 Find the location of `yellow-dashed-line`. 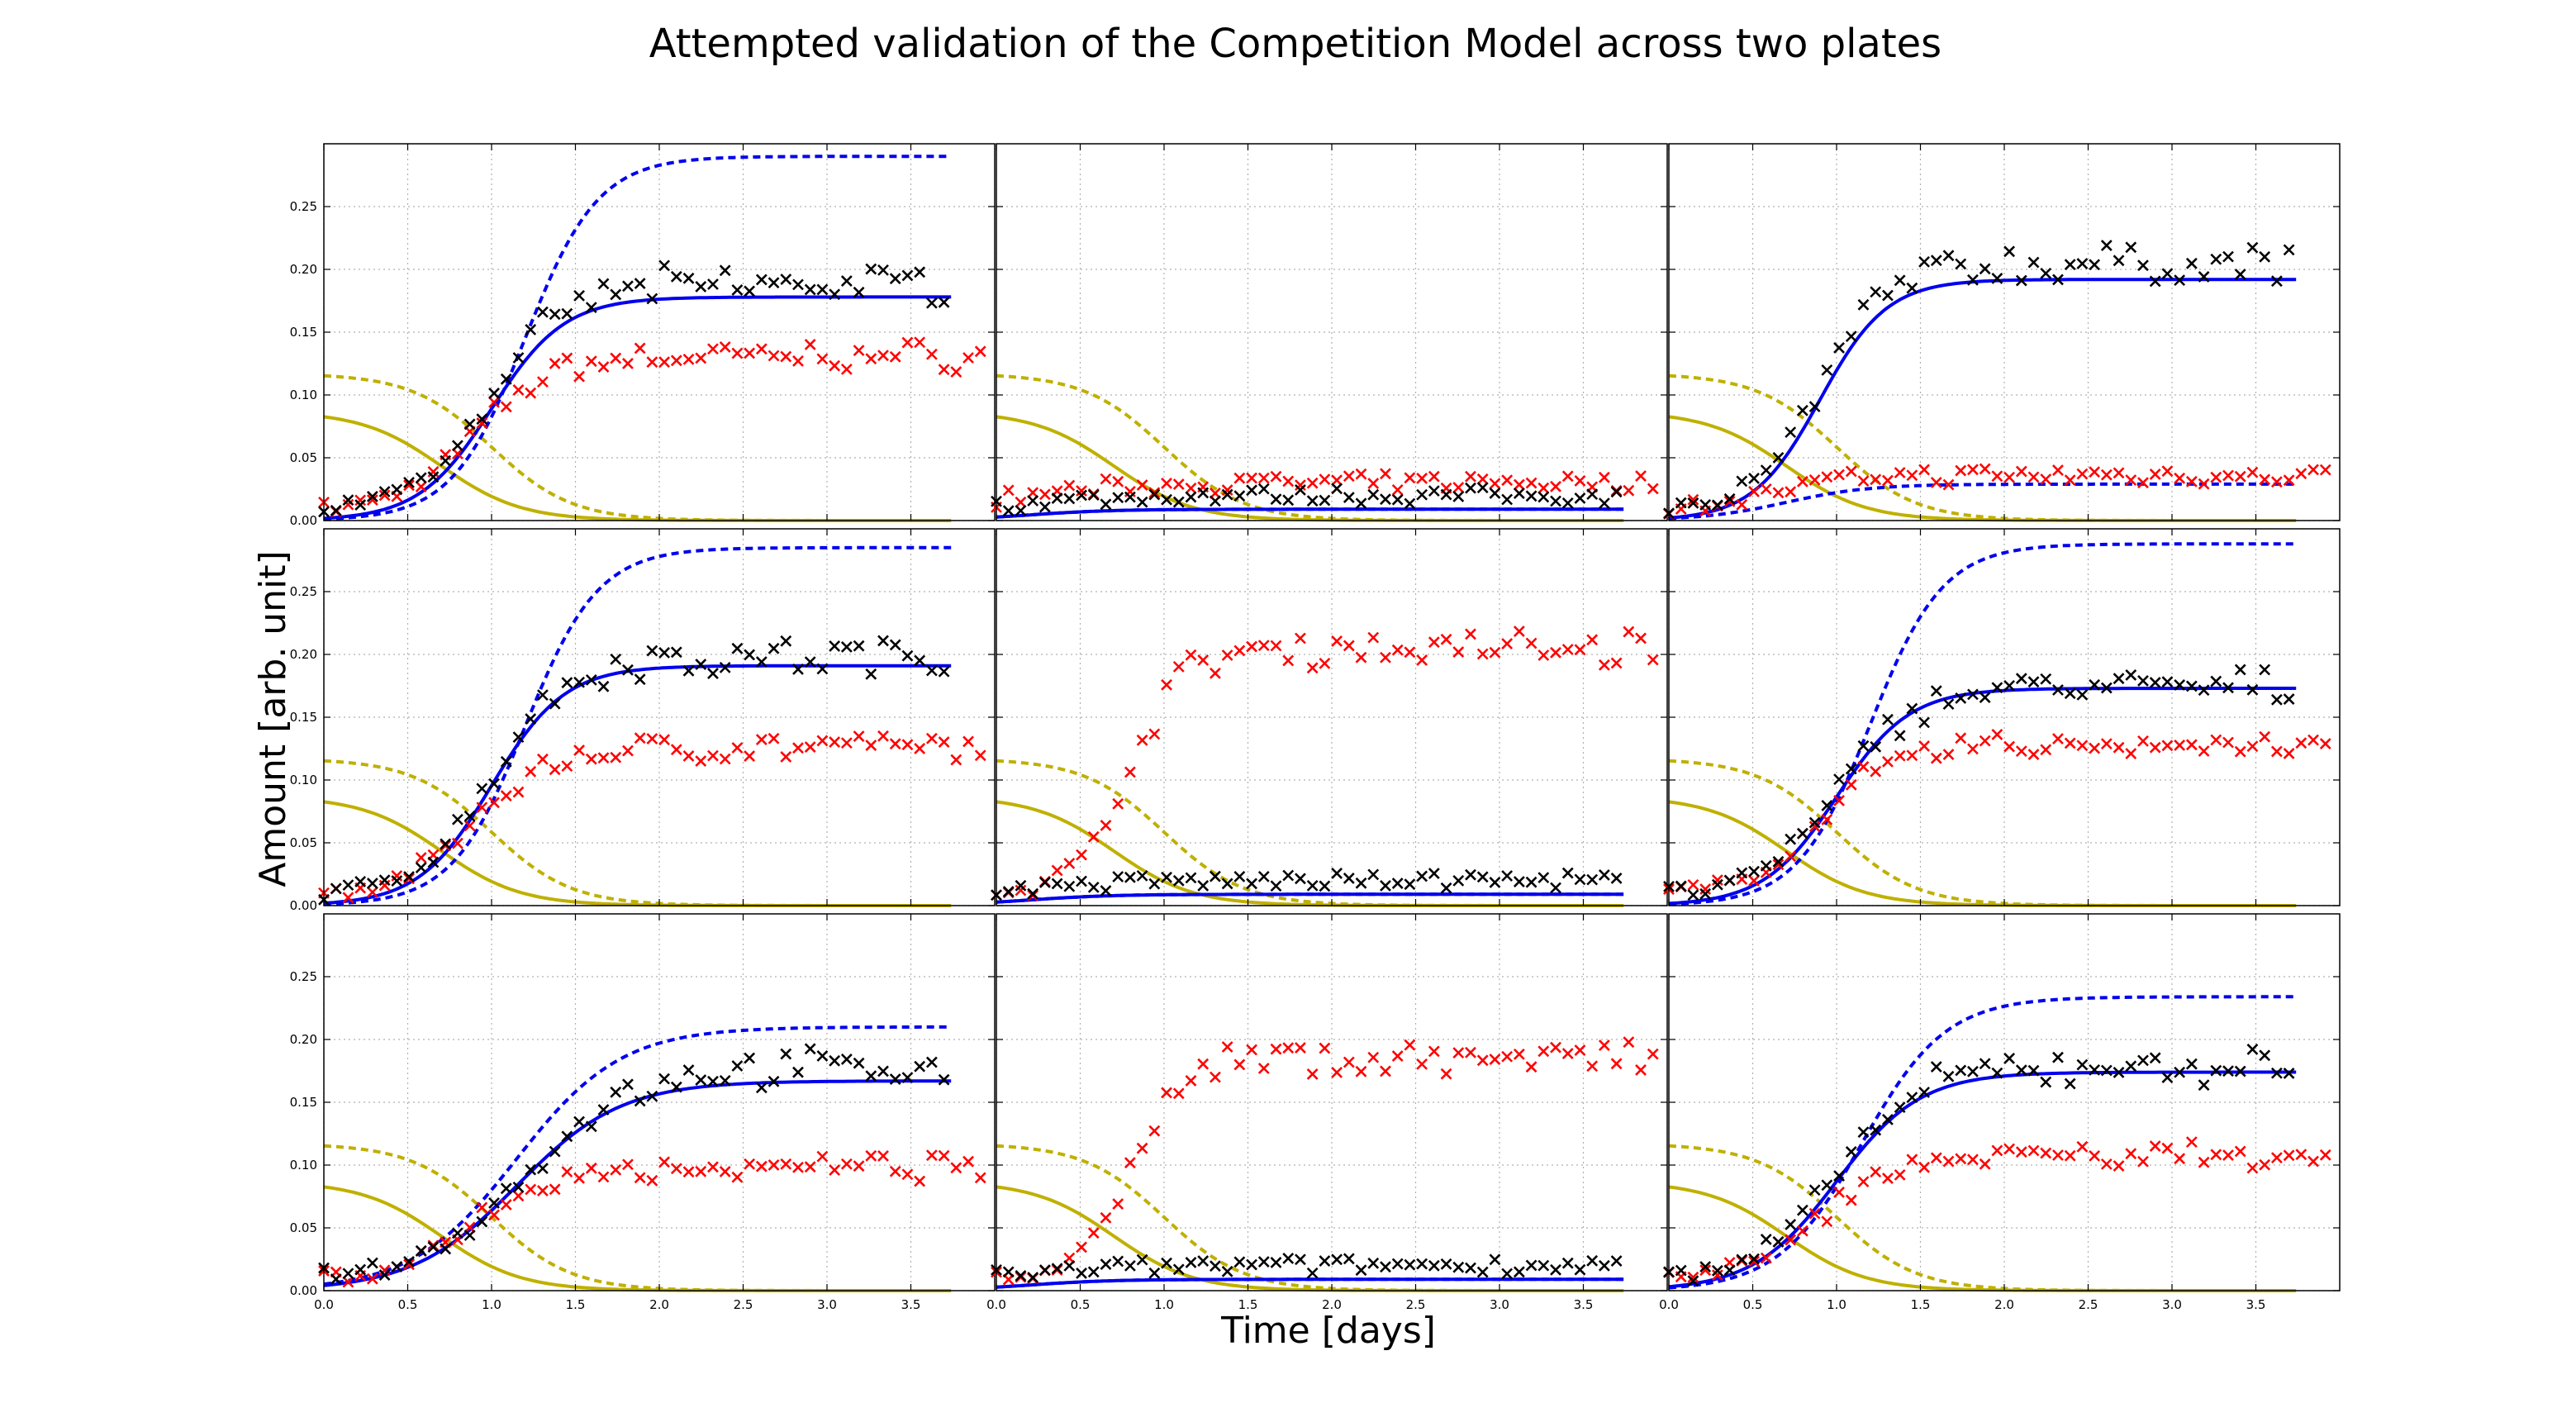

yellow-dashed-line is located at coordinates (1982, 833).